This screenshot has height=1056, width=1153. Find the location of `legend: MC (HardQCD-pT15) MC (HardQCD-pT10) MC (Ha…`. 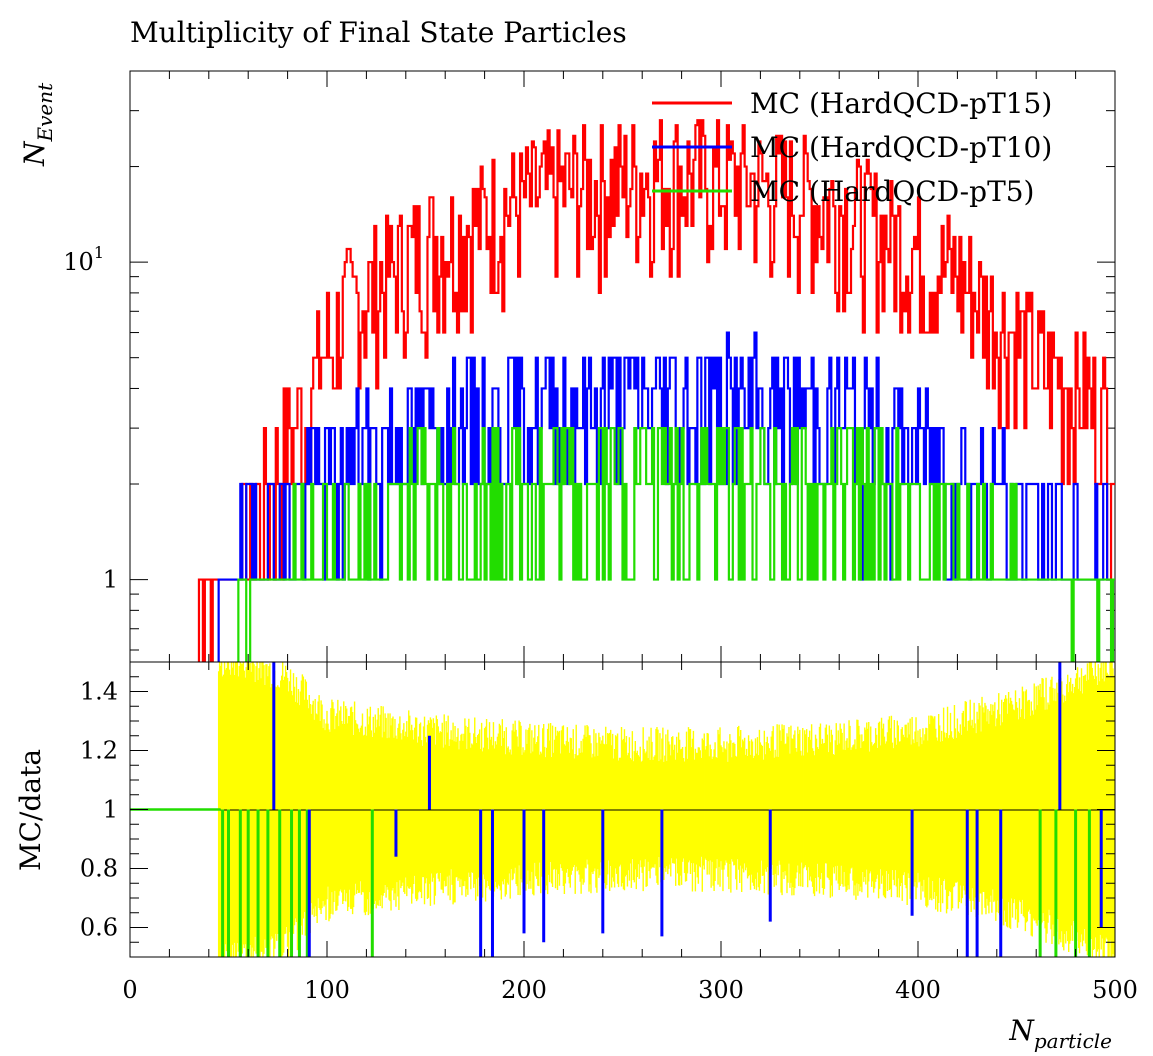

legend: MC (HardQCD-pT15) MC (HardQCD-pT10) MC (Ha… is located at coordinates (852, 147).